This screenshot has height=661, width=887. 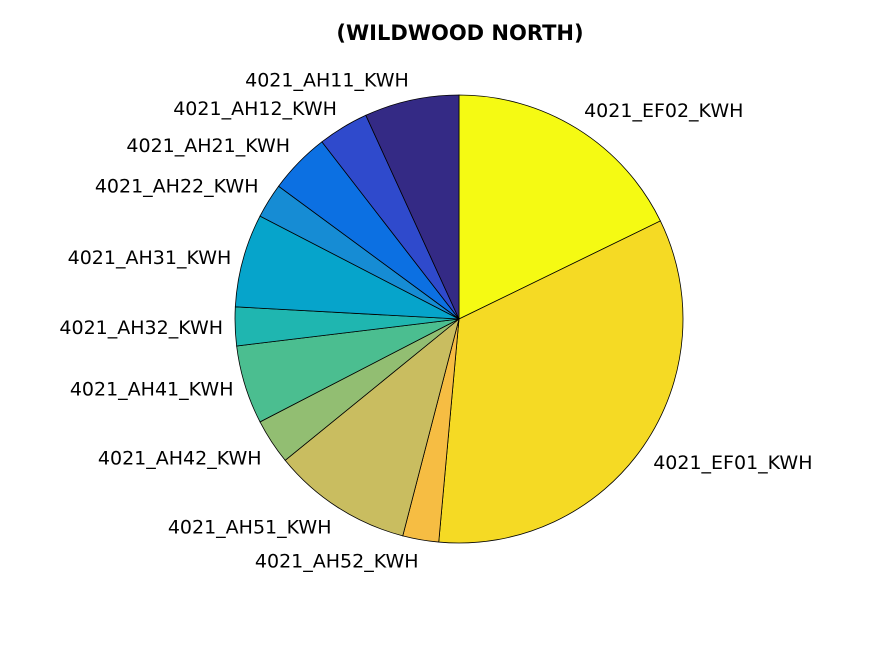 What do you see at coordinates (337, 562) in the screenshot?
I see `pie-label-4021-ah52-kwh: 4021_AH52_KWH` at bounding box center [337, 562].